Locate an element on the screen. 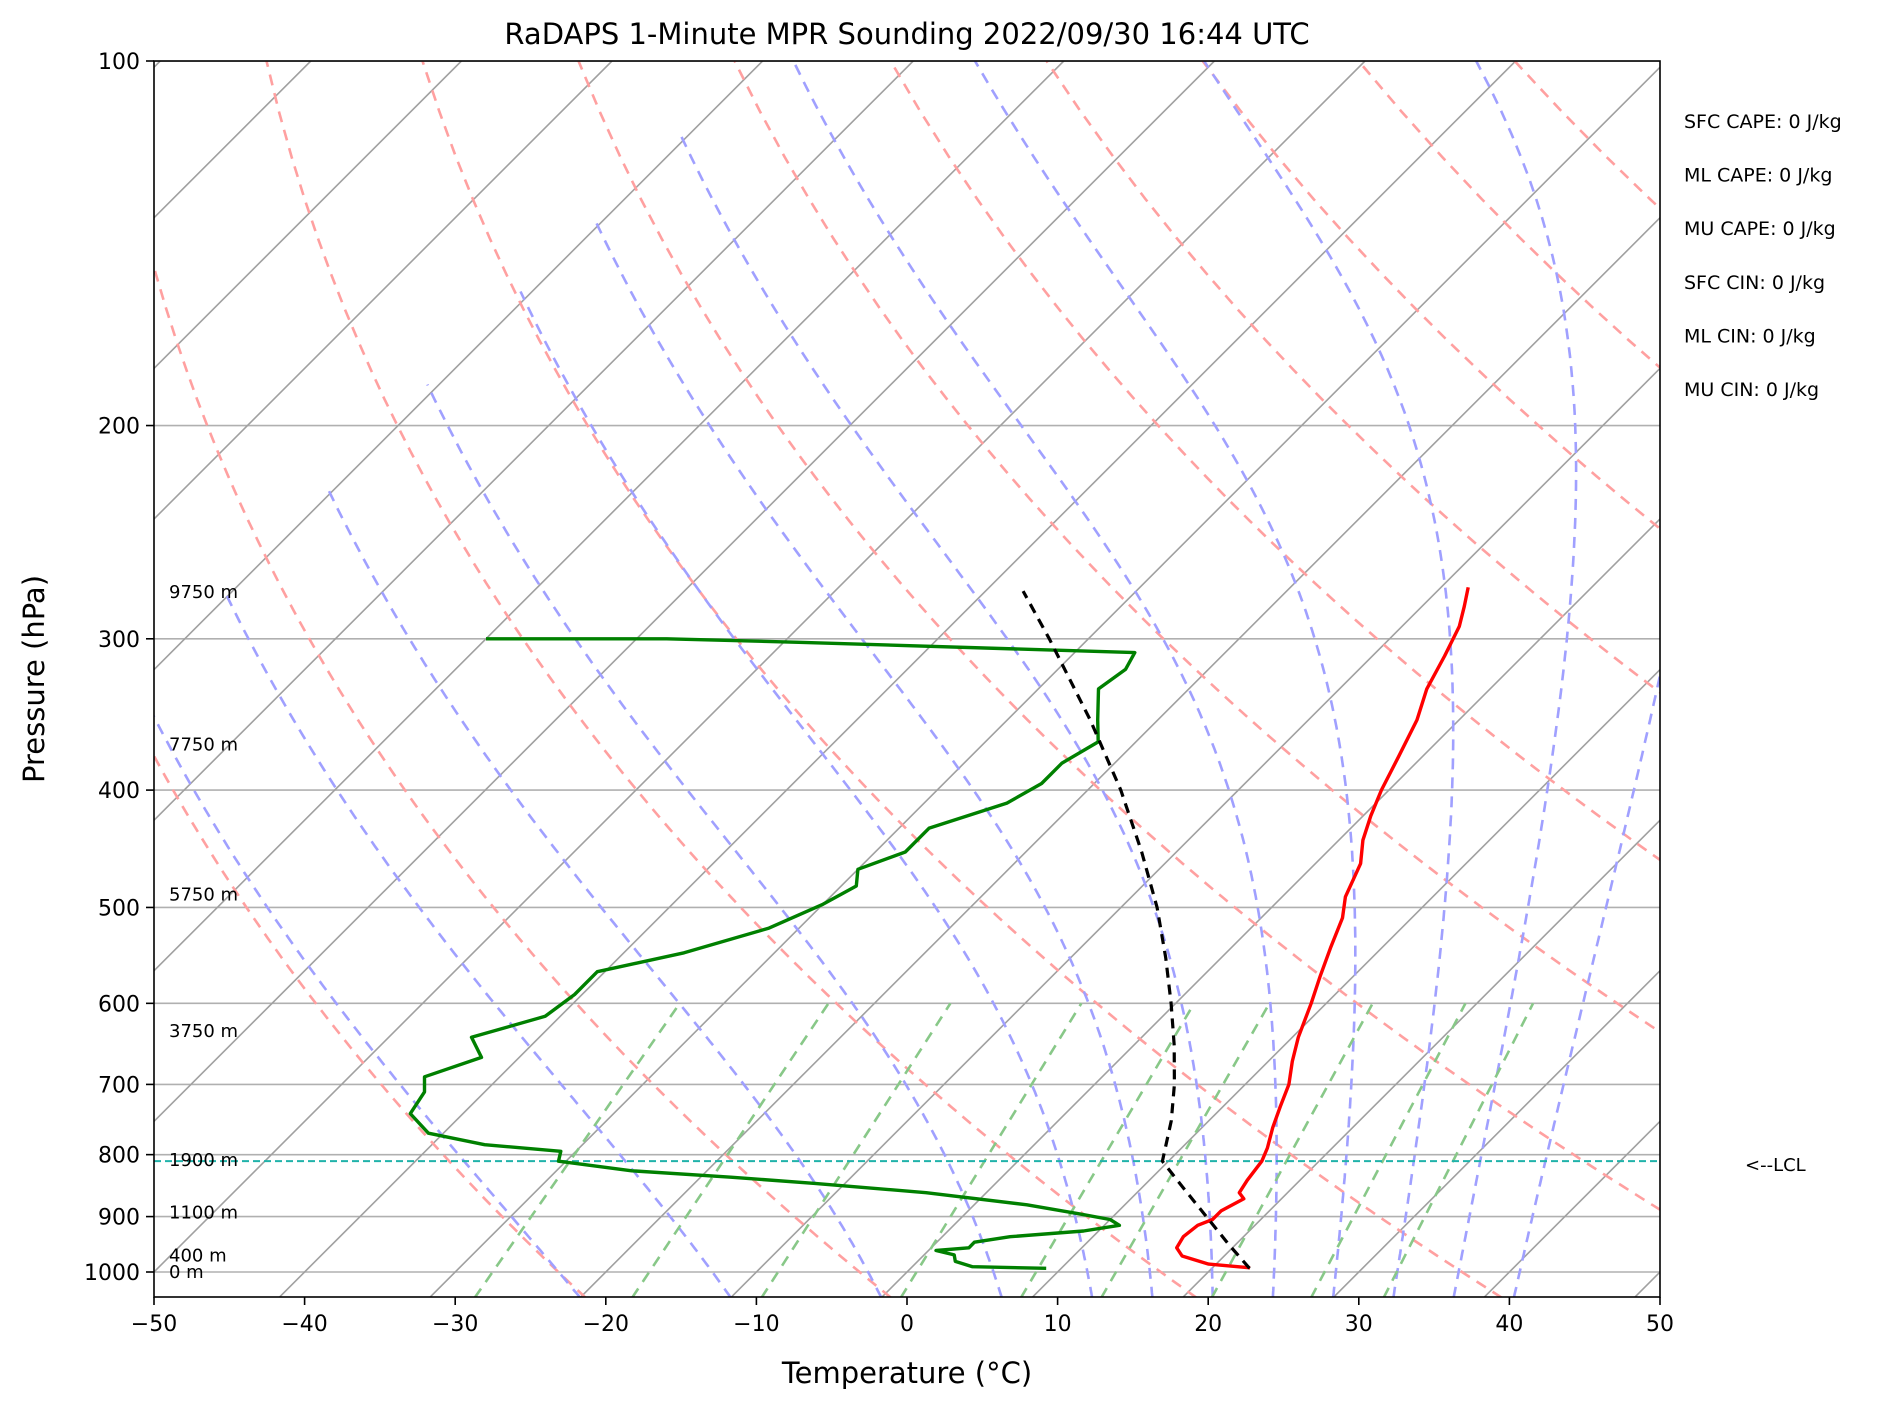  height-label: 9750 m is located at coordinates (203, 592).